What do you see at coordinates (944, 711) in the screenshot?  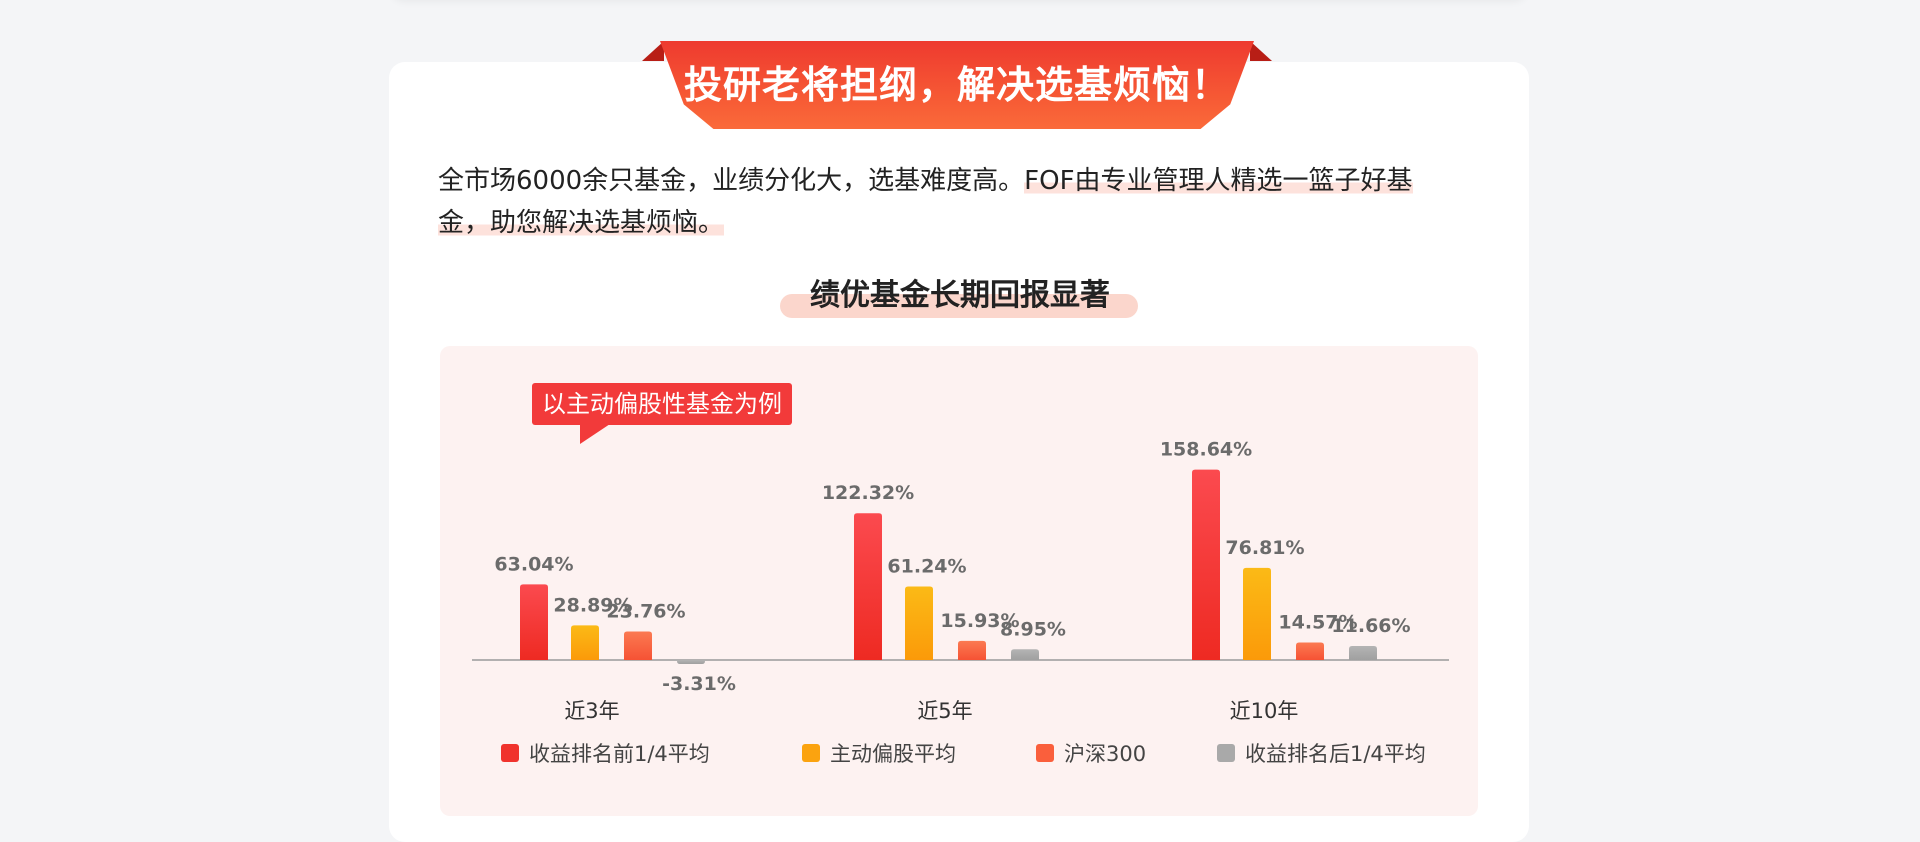 I see `x-tick-label: 近5年` at bounding box center [944, 711].